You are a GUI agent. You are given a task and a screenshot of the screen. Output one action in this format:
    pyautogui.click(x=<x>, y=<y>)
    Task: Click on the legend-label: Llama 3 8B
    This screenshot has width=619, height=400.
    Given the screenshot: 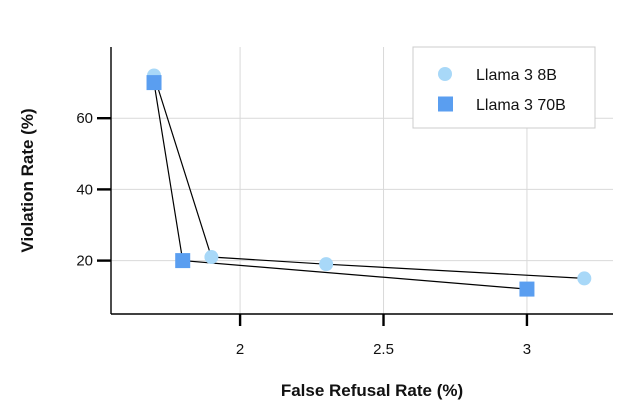 What is the action you would take?
    pyautogui.click(x=516, y=75)
    